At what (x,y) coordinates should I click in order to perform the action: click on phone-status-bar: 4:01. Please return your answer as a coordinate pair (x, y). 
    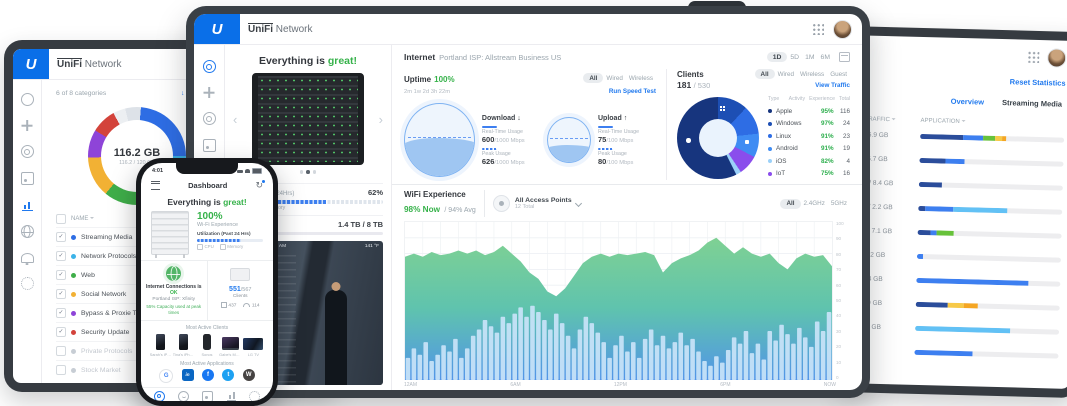
    Looking at the image, I should click on (207, 169).